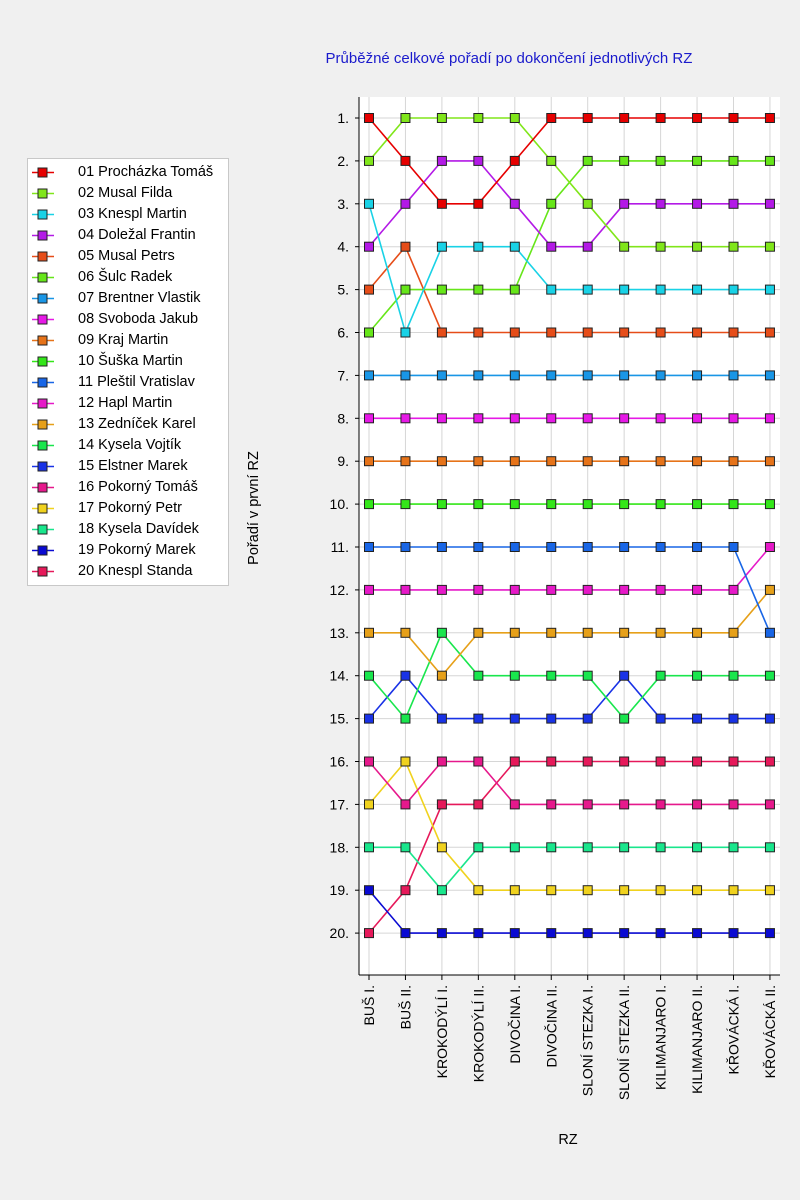 The height and width of the screenshot is (1200, 800). What do you see at coordinates (138, 319) in the screenshot?
I see `legend-label: 08 Svoboda Jakub` at bounding box center [138, 319].